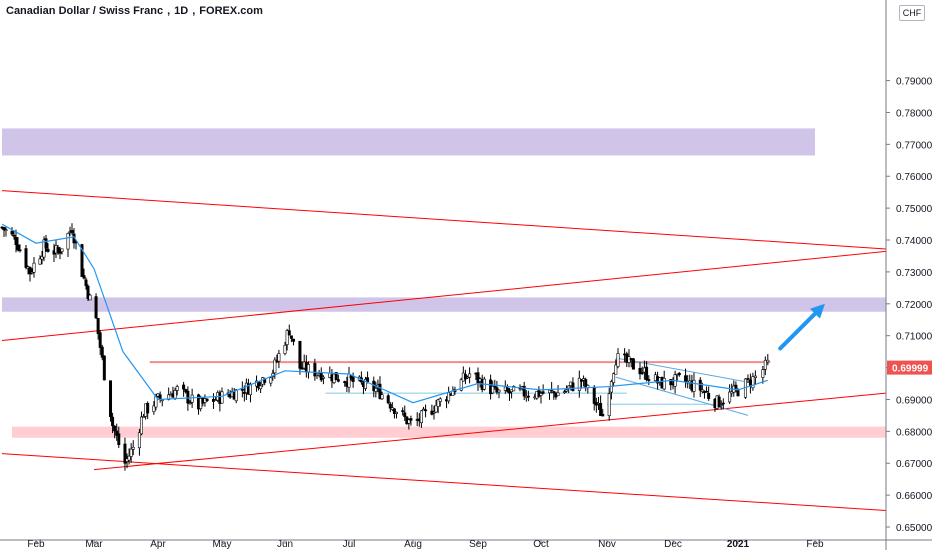 The height and width of the screenshot is (555, 932). Describe the element at coordinates (413, 544) in the screenshot. I see `time-tick-label: Aug` at that location.